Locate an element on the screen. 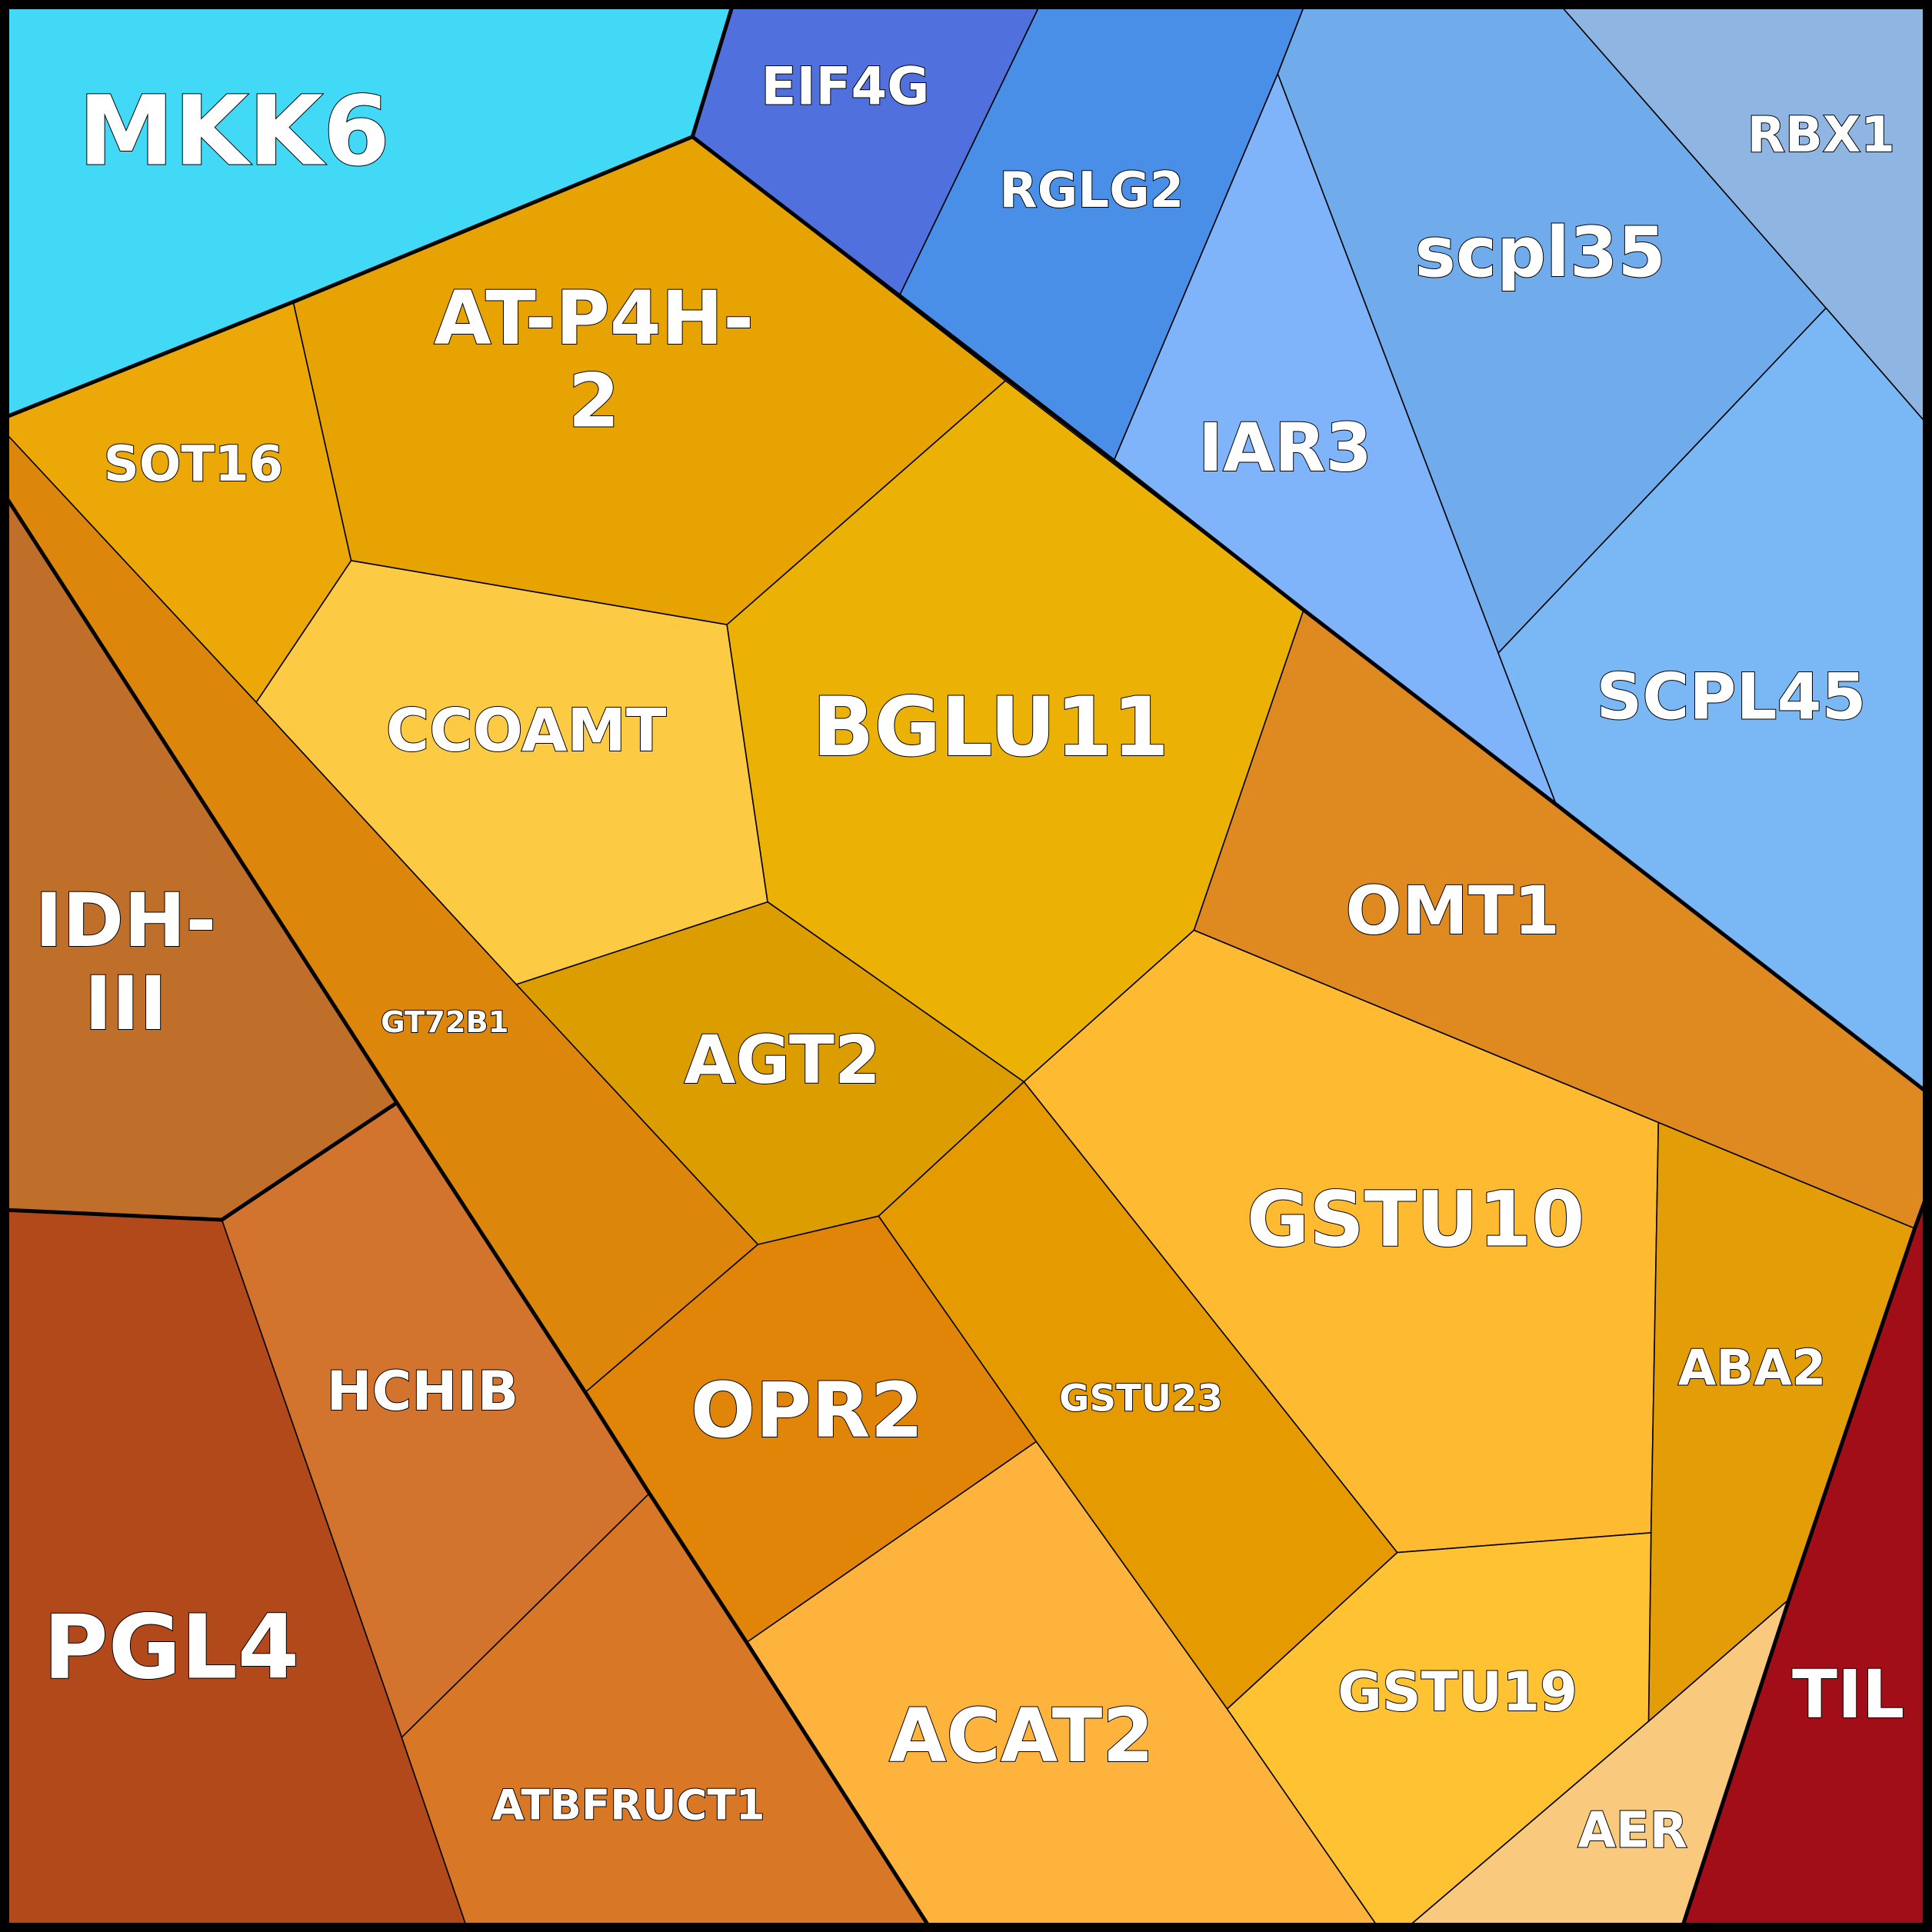  cell-label-gstu23: GSTU23 is located at coordinates (1141, 1399).